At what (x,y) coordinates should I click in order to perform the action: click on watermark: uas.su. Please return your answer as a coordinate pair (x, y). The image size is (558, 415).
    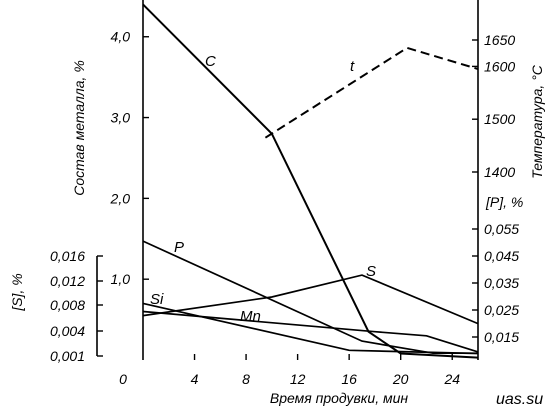
    Looking at the image, I should click on (519, 399).